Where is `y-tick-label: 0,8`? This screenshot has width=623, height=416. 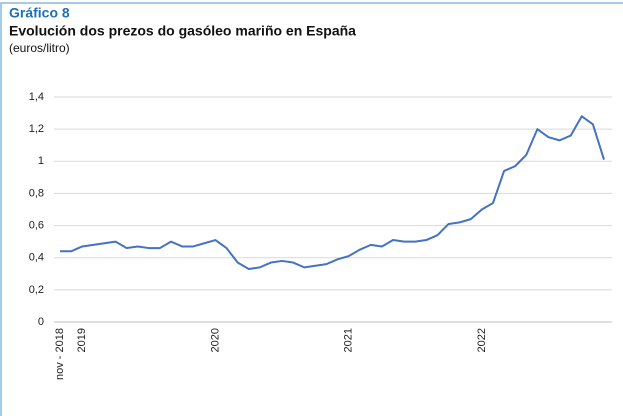
y-tick-label: 0,8 is located at coordinates (36, 193).